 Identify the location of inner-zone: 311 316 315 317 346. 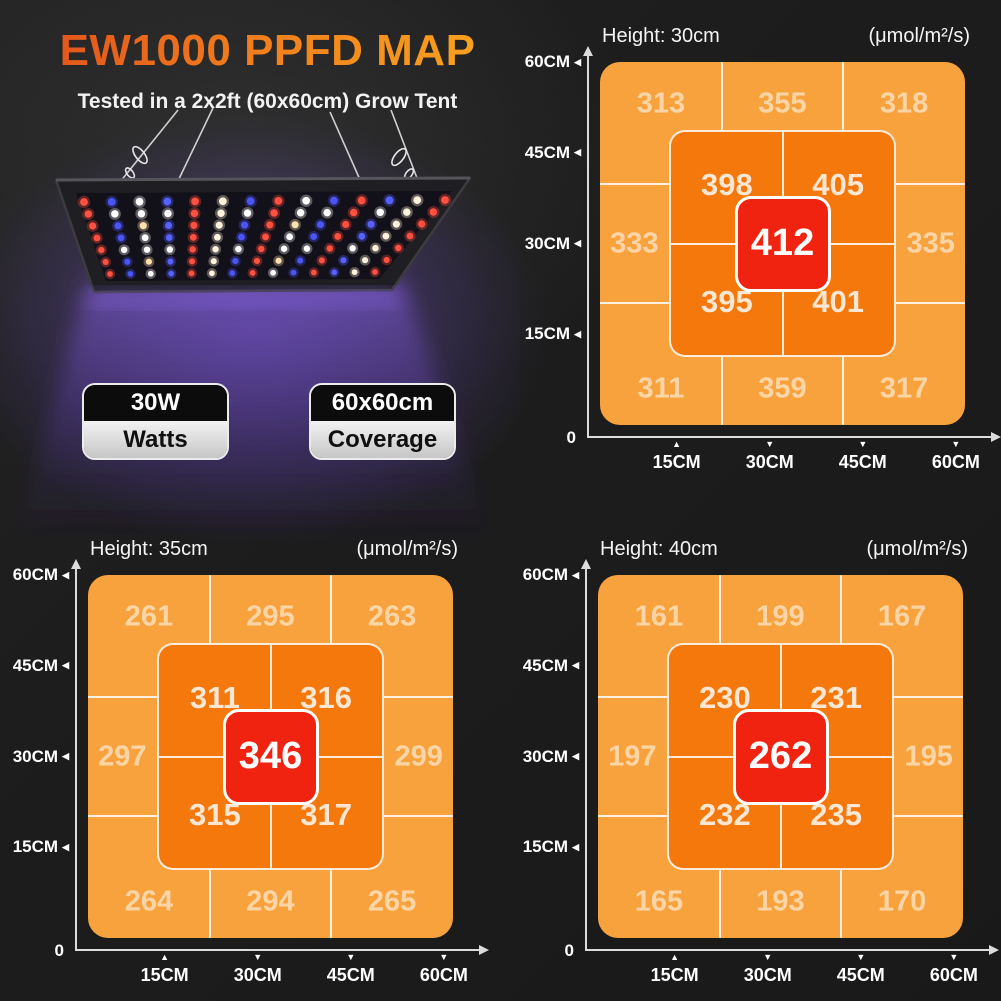
(270, 756).